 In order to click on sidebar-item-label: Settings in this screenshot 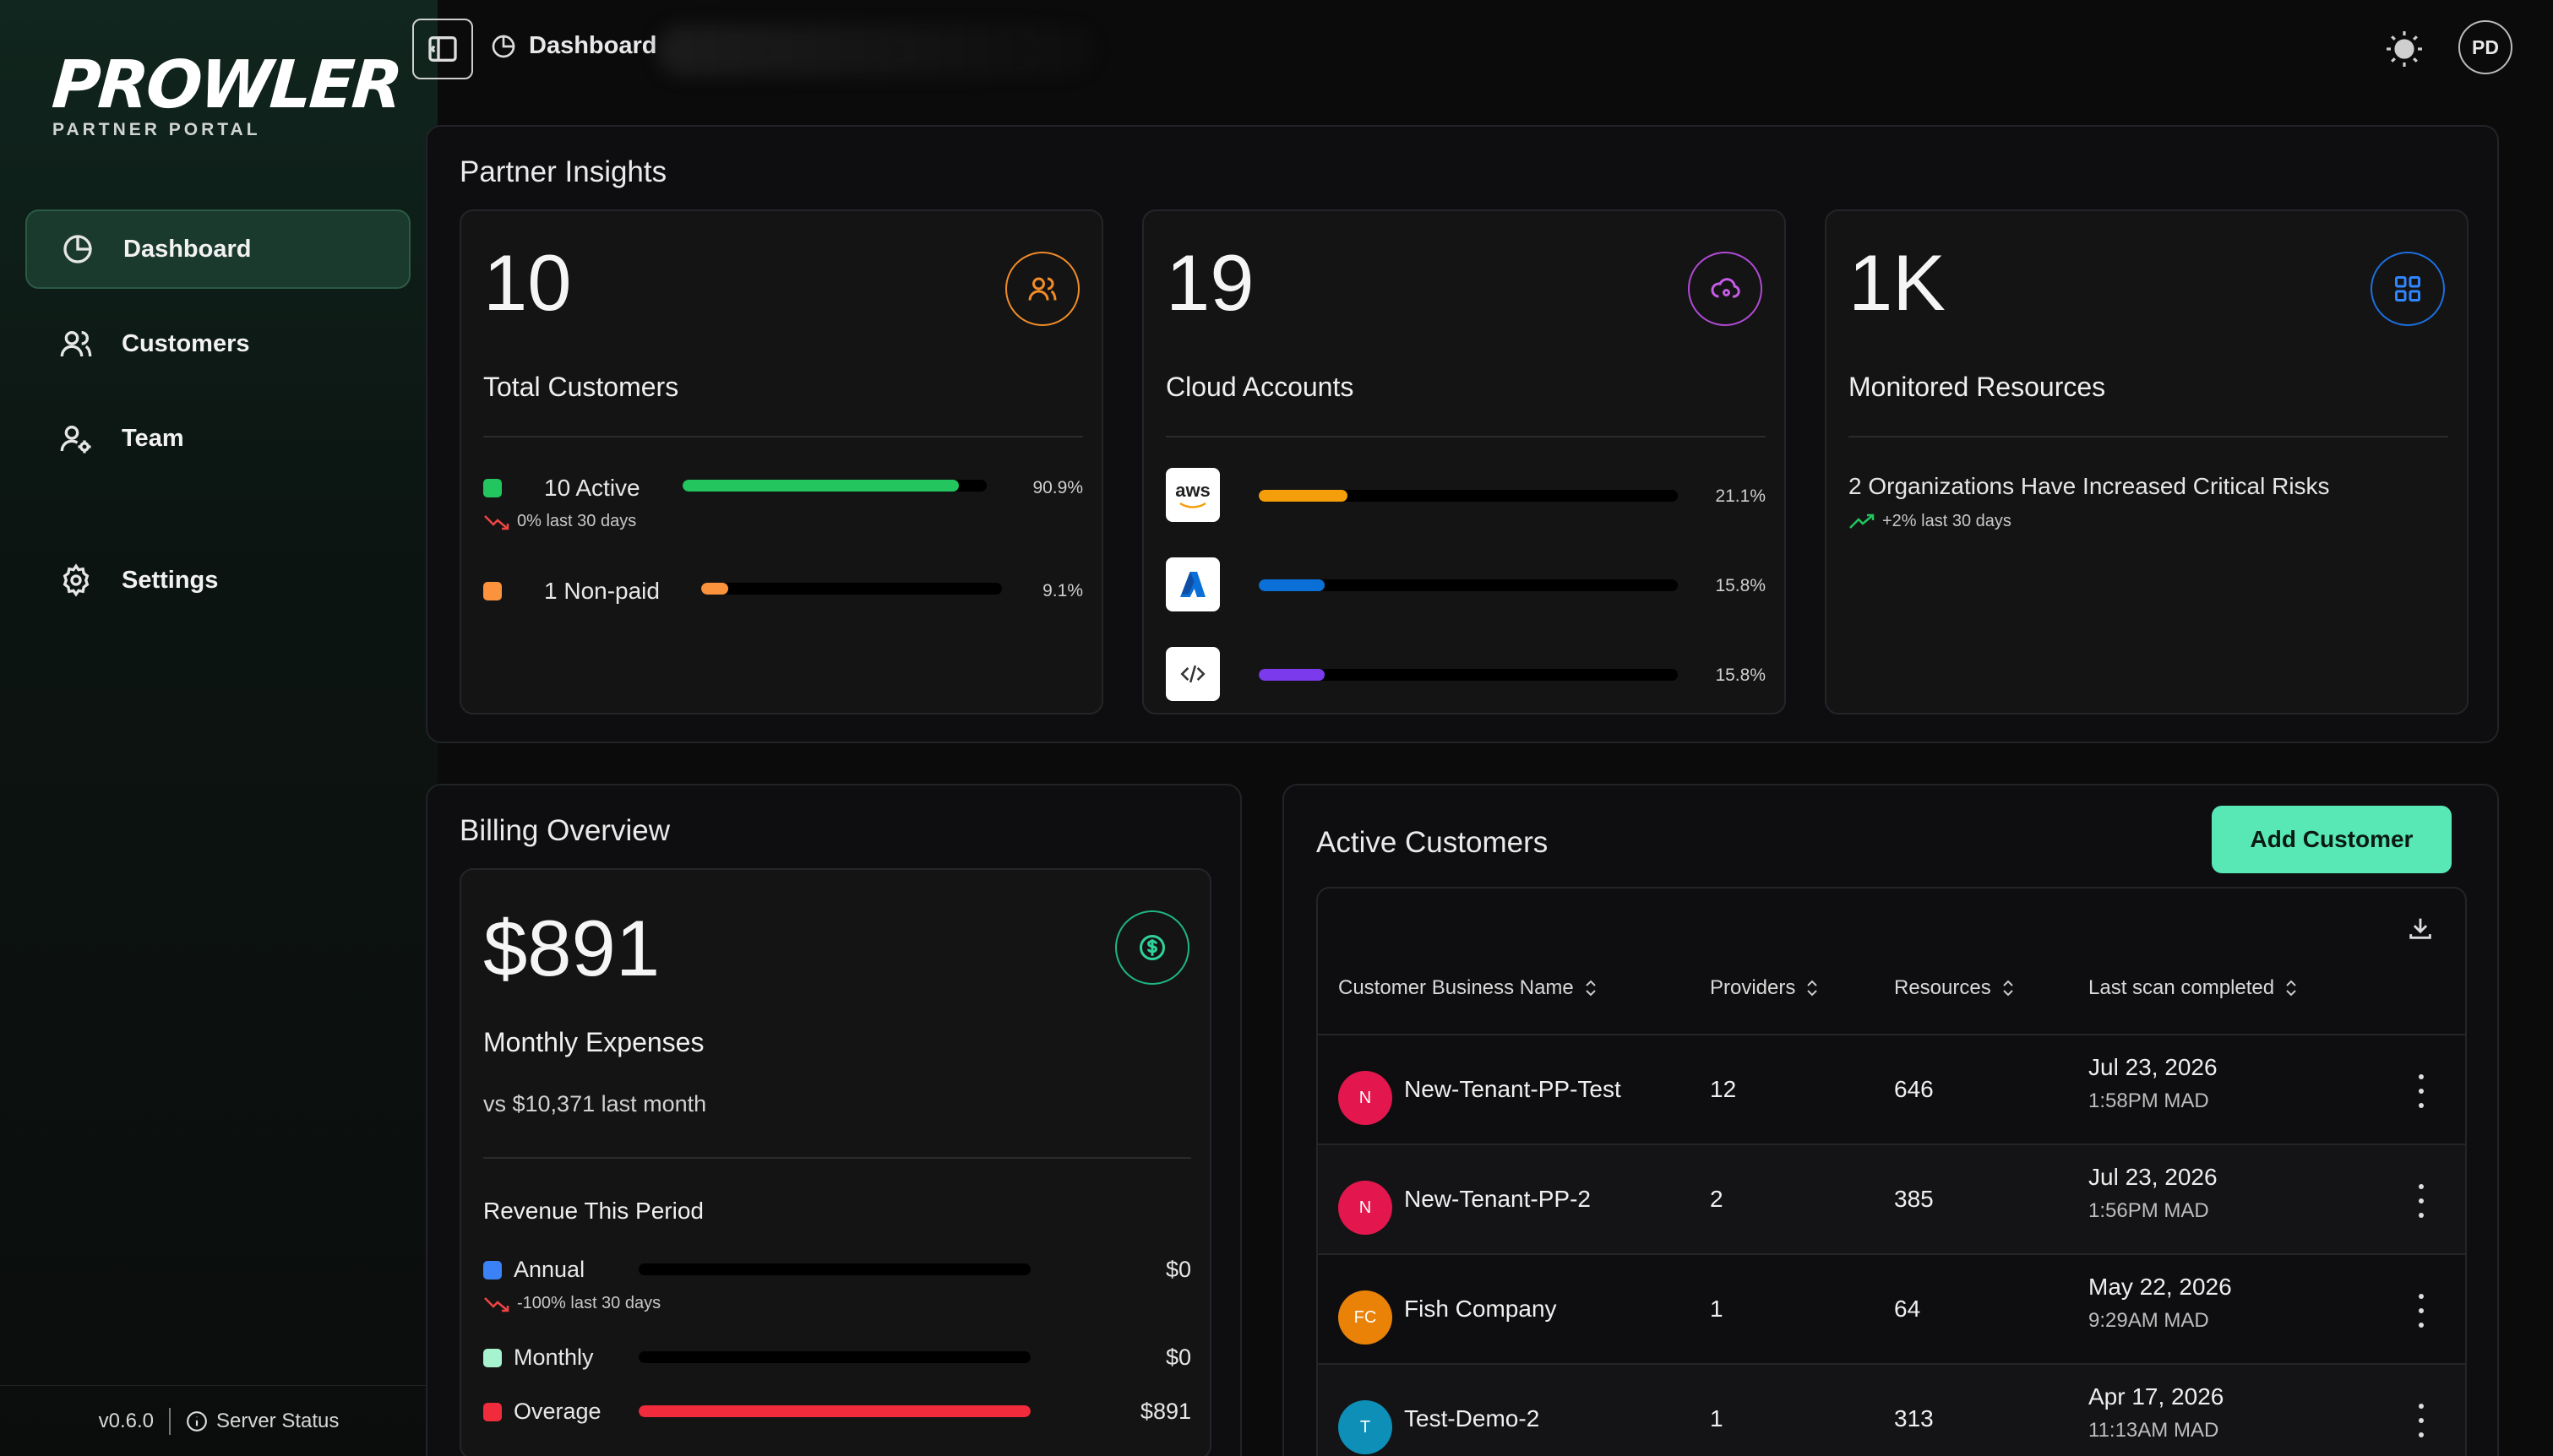, I will do `click(170, 580)`.